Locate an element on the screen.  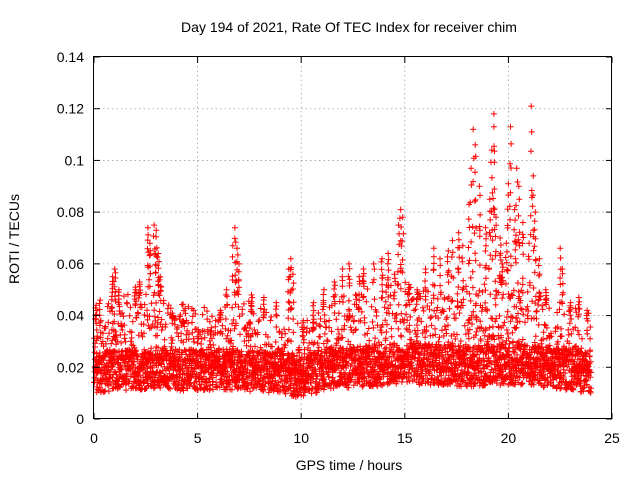
y-tick-label: 0.04 is located at coordinates (70, 316).